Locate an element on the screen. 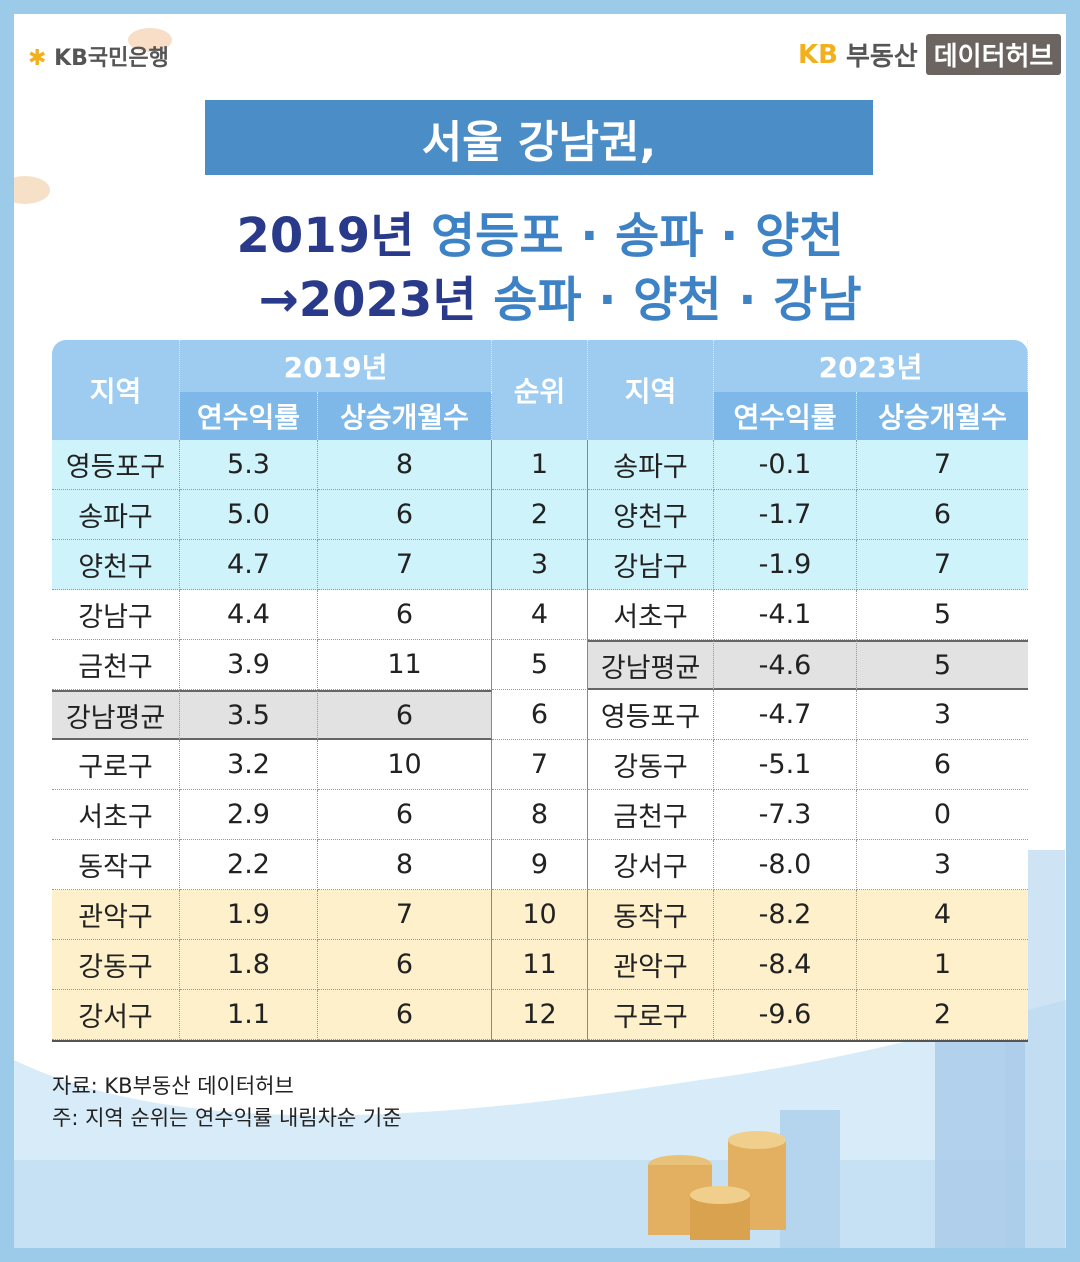 The height and width of the screenshot is (1262, 1080). table-cell: 10 is located at coordinates (540, 915).